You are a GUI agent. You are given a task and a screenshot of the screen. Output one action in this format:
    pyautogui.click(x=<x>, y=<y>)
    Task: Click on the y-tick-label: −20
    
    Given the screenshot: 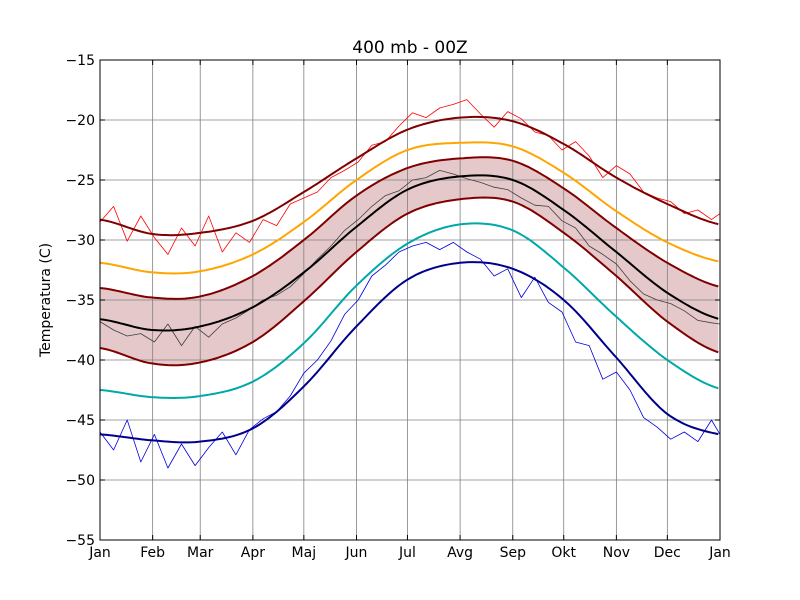 What is the action you would take?
    pyautogui.click(x=80, y=121)
    